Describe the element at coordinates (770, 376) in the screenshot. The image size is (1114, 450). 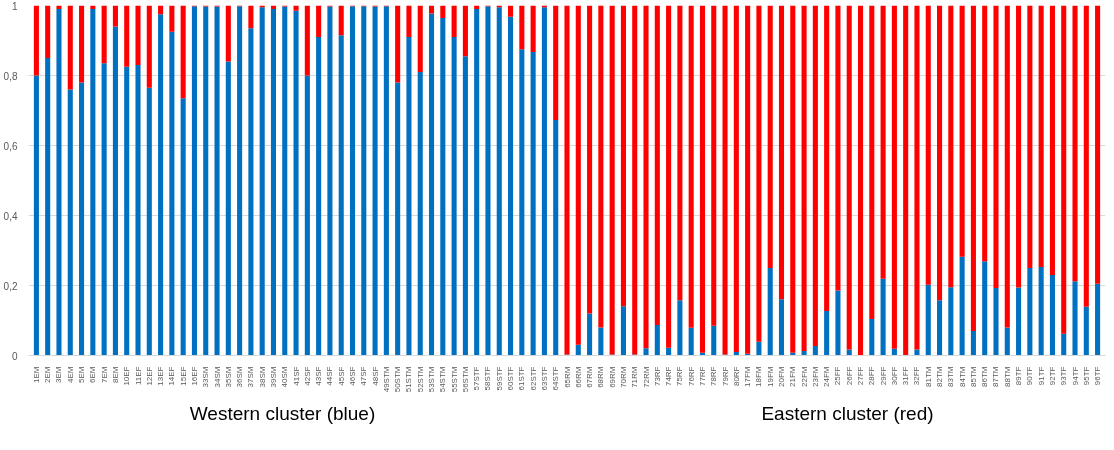
I see `x-tick-label: 19FM` at that location.